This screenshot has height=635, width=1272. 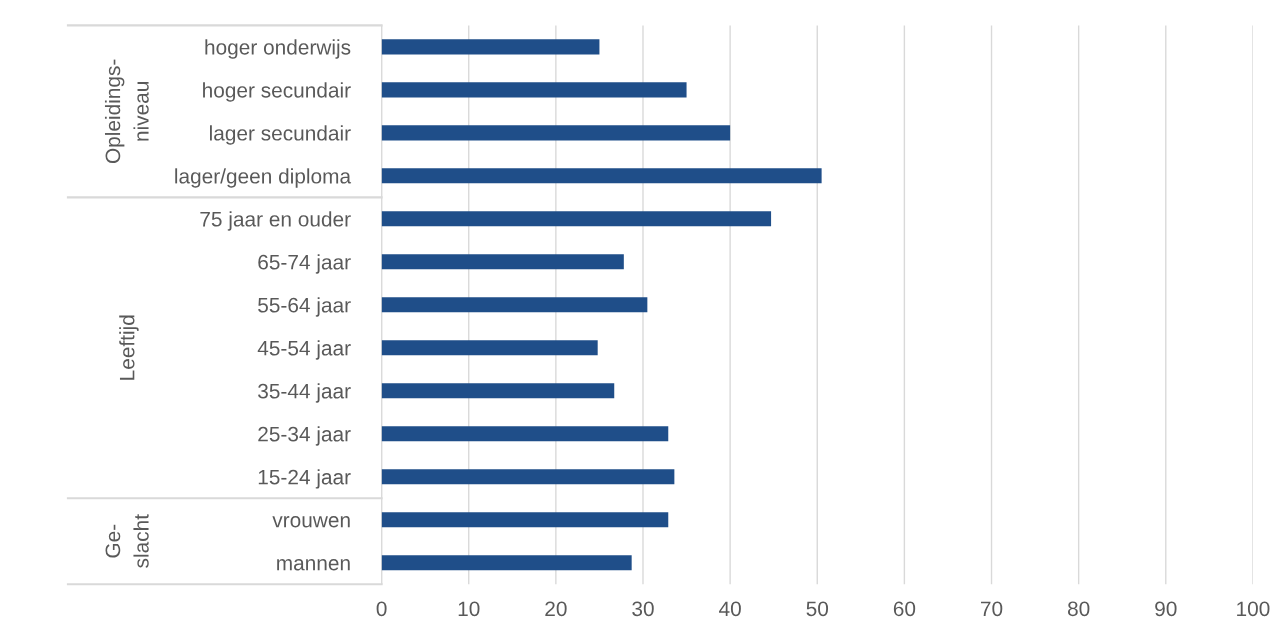 What do you see at coordinates (817, 609) in the screenshot?
I see `x-tick-label: 50` at bounding box center [817, 609].